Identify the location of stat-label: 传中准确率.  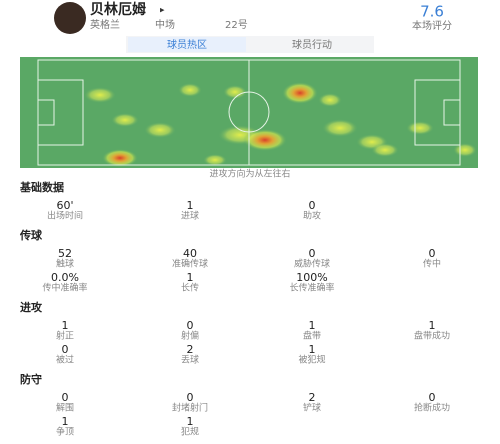
(64, 288).